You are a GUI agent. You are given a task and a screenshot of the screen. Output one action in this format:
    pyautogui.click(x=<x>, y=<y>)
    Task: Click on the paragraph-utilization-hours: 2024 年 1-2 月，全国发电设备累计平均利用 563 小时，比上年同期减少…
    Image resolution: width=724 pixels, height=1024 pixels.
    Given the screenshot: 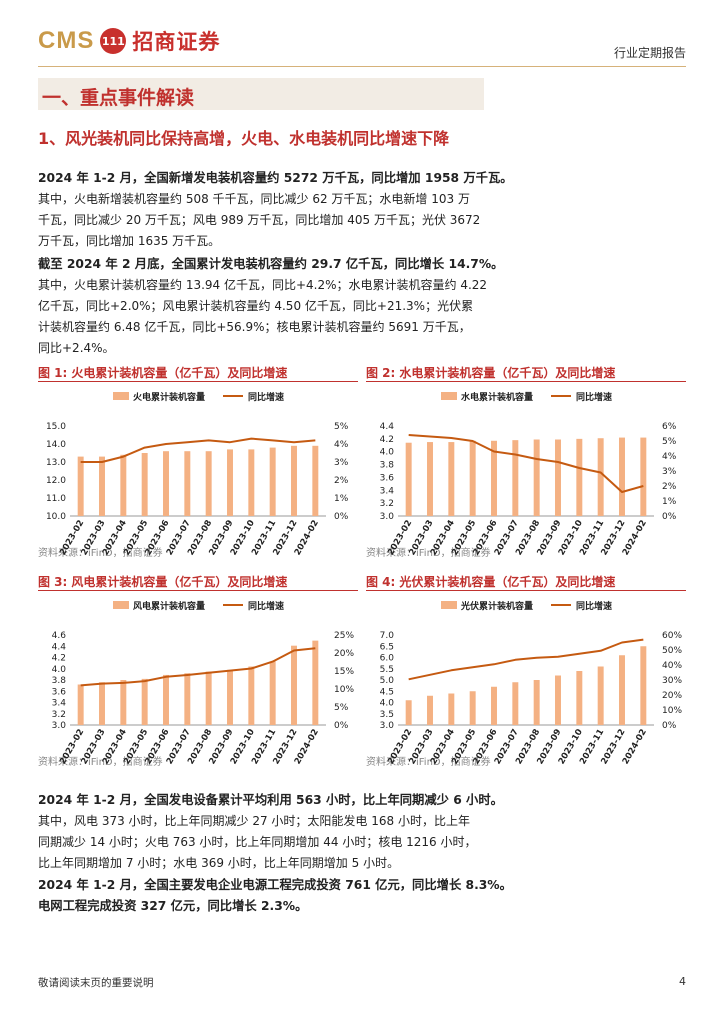 What is the action you would take?
    pyautogui.click(x=363, y=832)
    